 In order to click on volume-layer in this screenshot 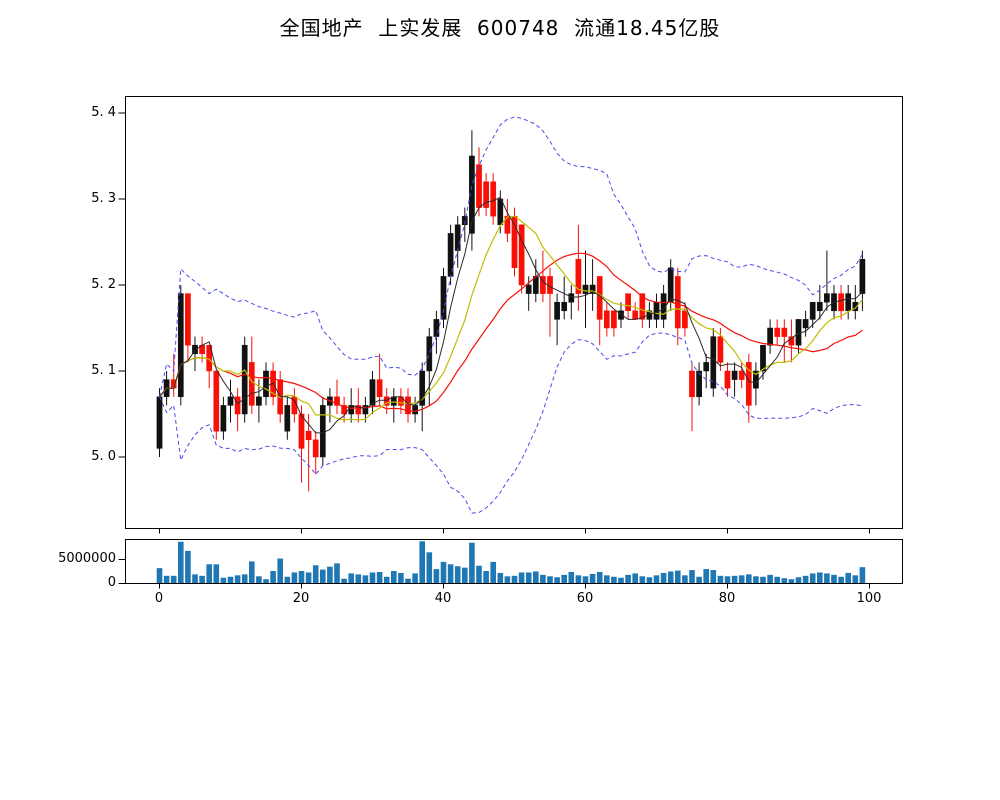, I will do `click(511, 562)`.